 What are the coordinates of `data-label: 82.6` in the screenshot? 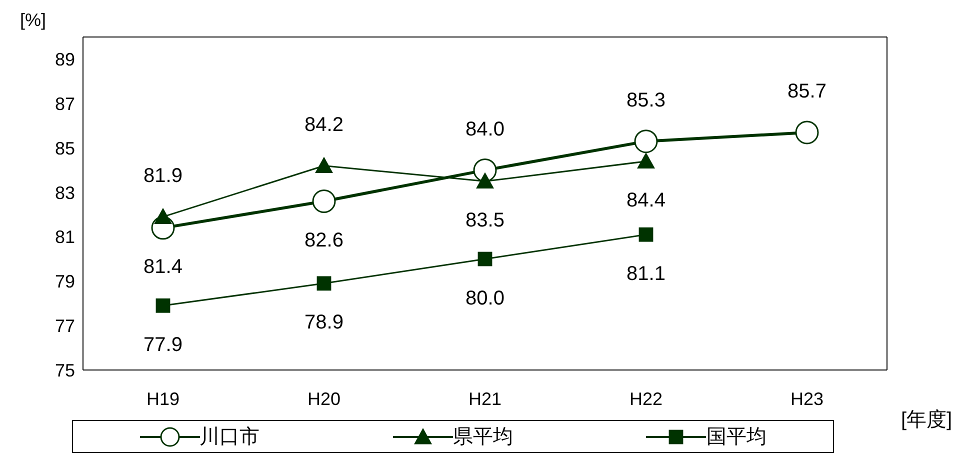 It's located at (324, 241).